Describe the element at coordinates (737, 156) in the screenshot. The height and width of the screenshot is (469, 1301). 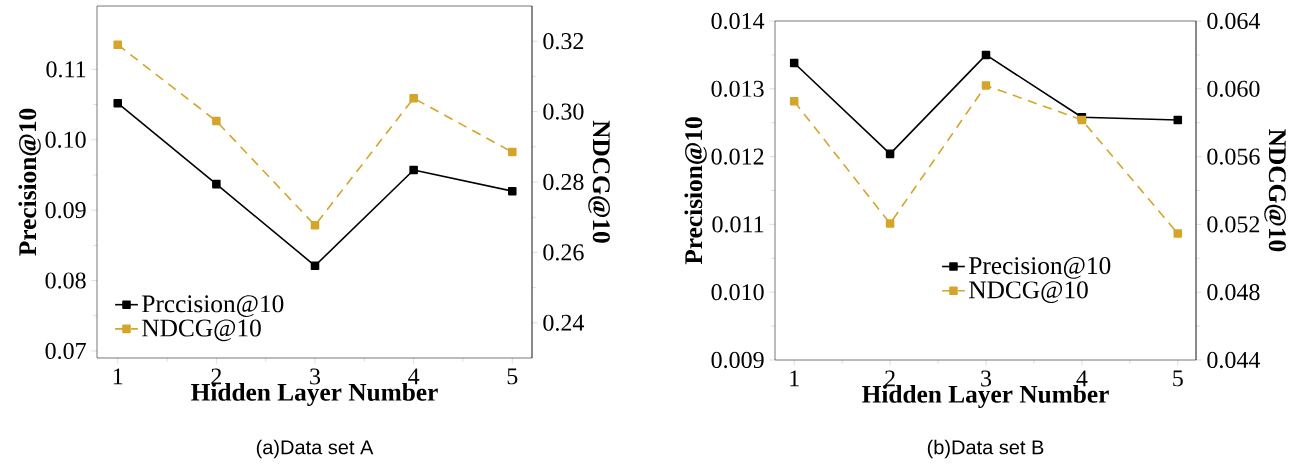
I see `y-tick-label: 0.012` at that location.